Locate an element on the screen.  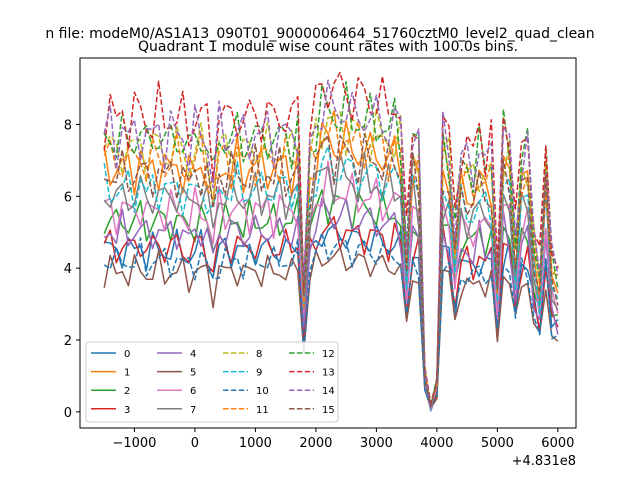
legend-frame is located at coordinates (212, 382).